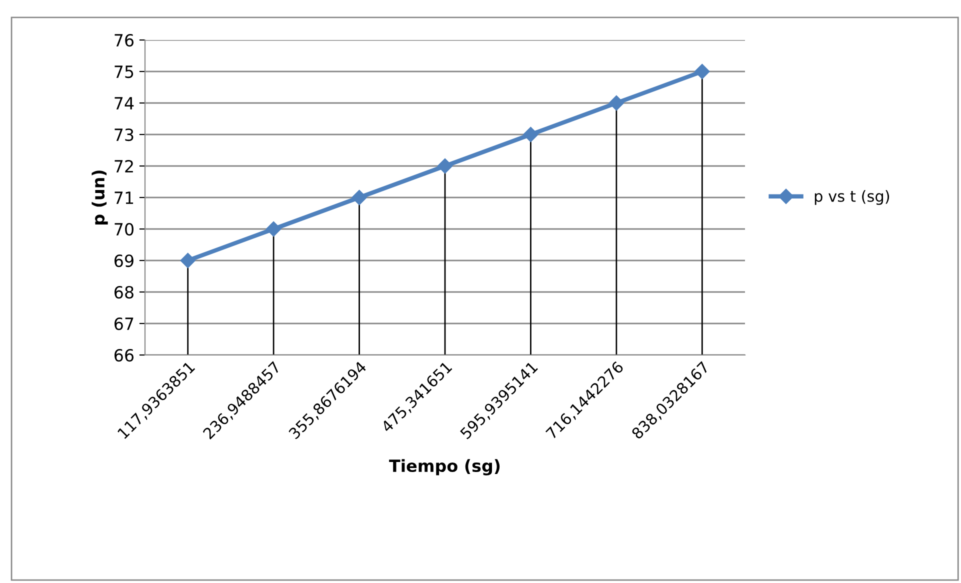 The height and width of the screenshot is (583, 961). What do you see at coordinates (124, 40) in the screenshot?
I see `y-tick-label: 76` at bounding box center [124, 40].